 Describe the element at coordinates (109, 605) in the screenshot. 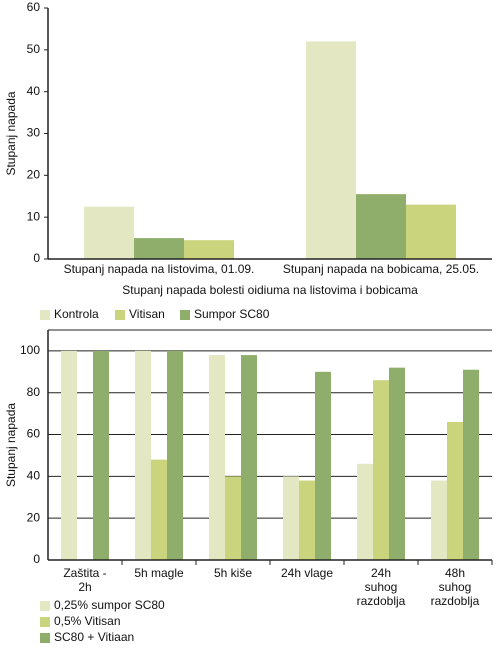

I see `legend-label: 0,25% sumpor SC80` at that location.